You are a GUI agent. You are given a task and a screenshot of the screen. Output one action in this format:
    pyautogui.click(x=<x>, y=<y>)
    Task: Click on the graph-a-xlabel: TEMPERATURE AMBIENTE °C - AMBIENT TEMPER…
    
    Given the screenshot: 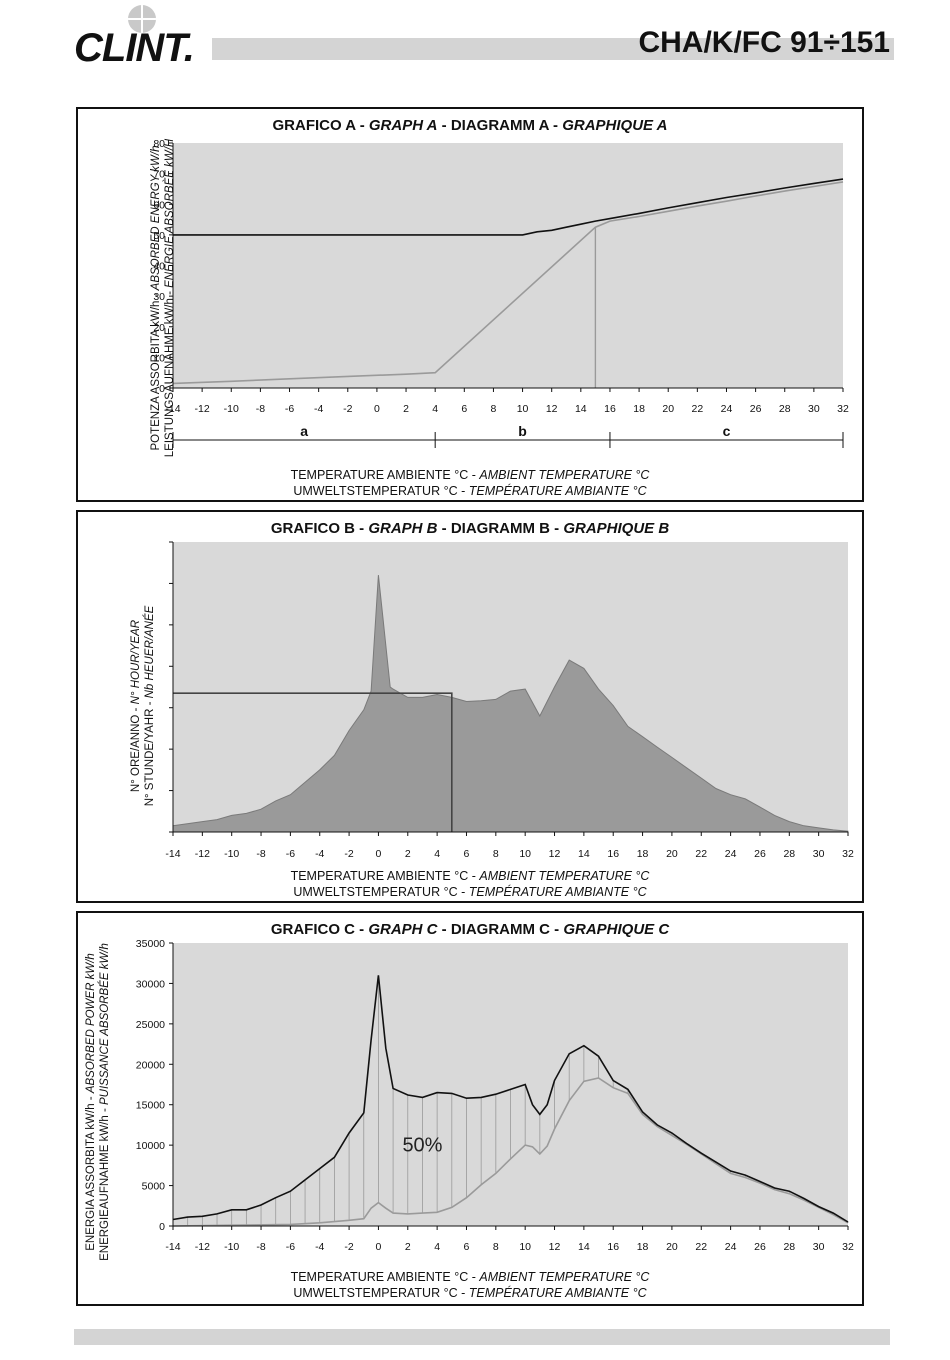 What is the action you would take?
    pyautogui.click(x=470, y=483)
    